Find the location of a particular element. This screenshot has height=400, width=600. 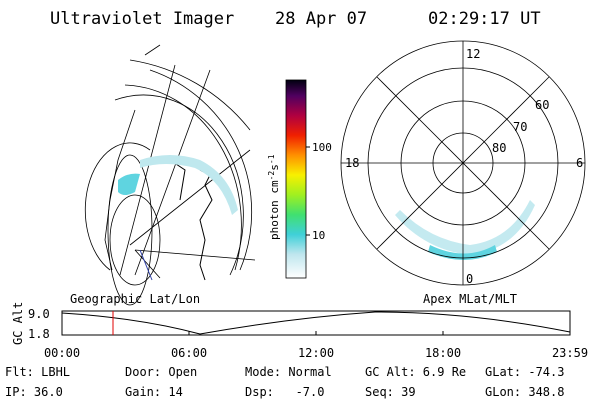

colorbar-label: photon cm-2s-1 is located at coordinates (274, 197).